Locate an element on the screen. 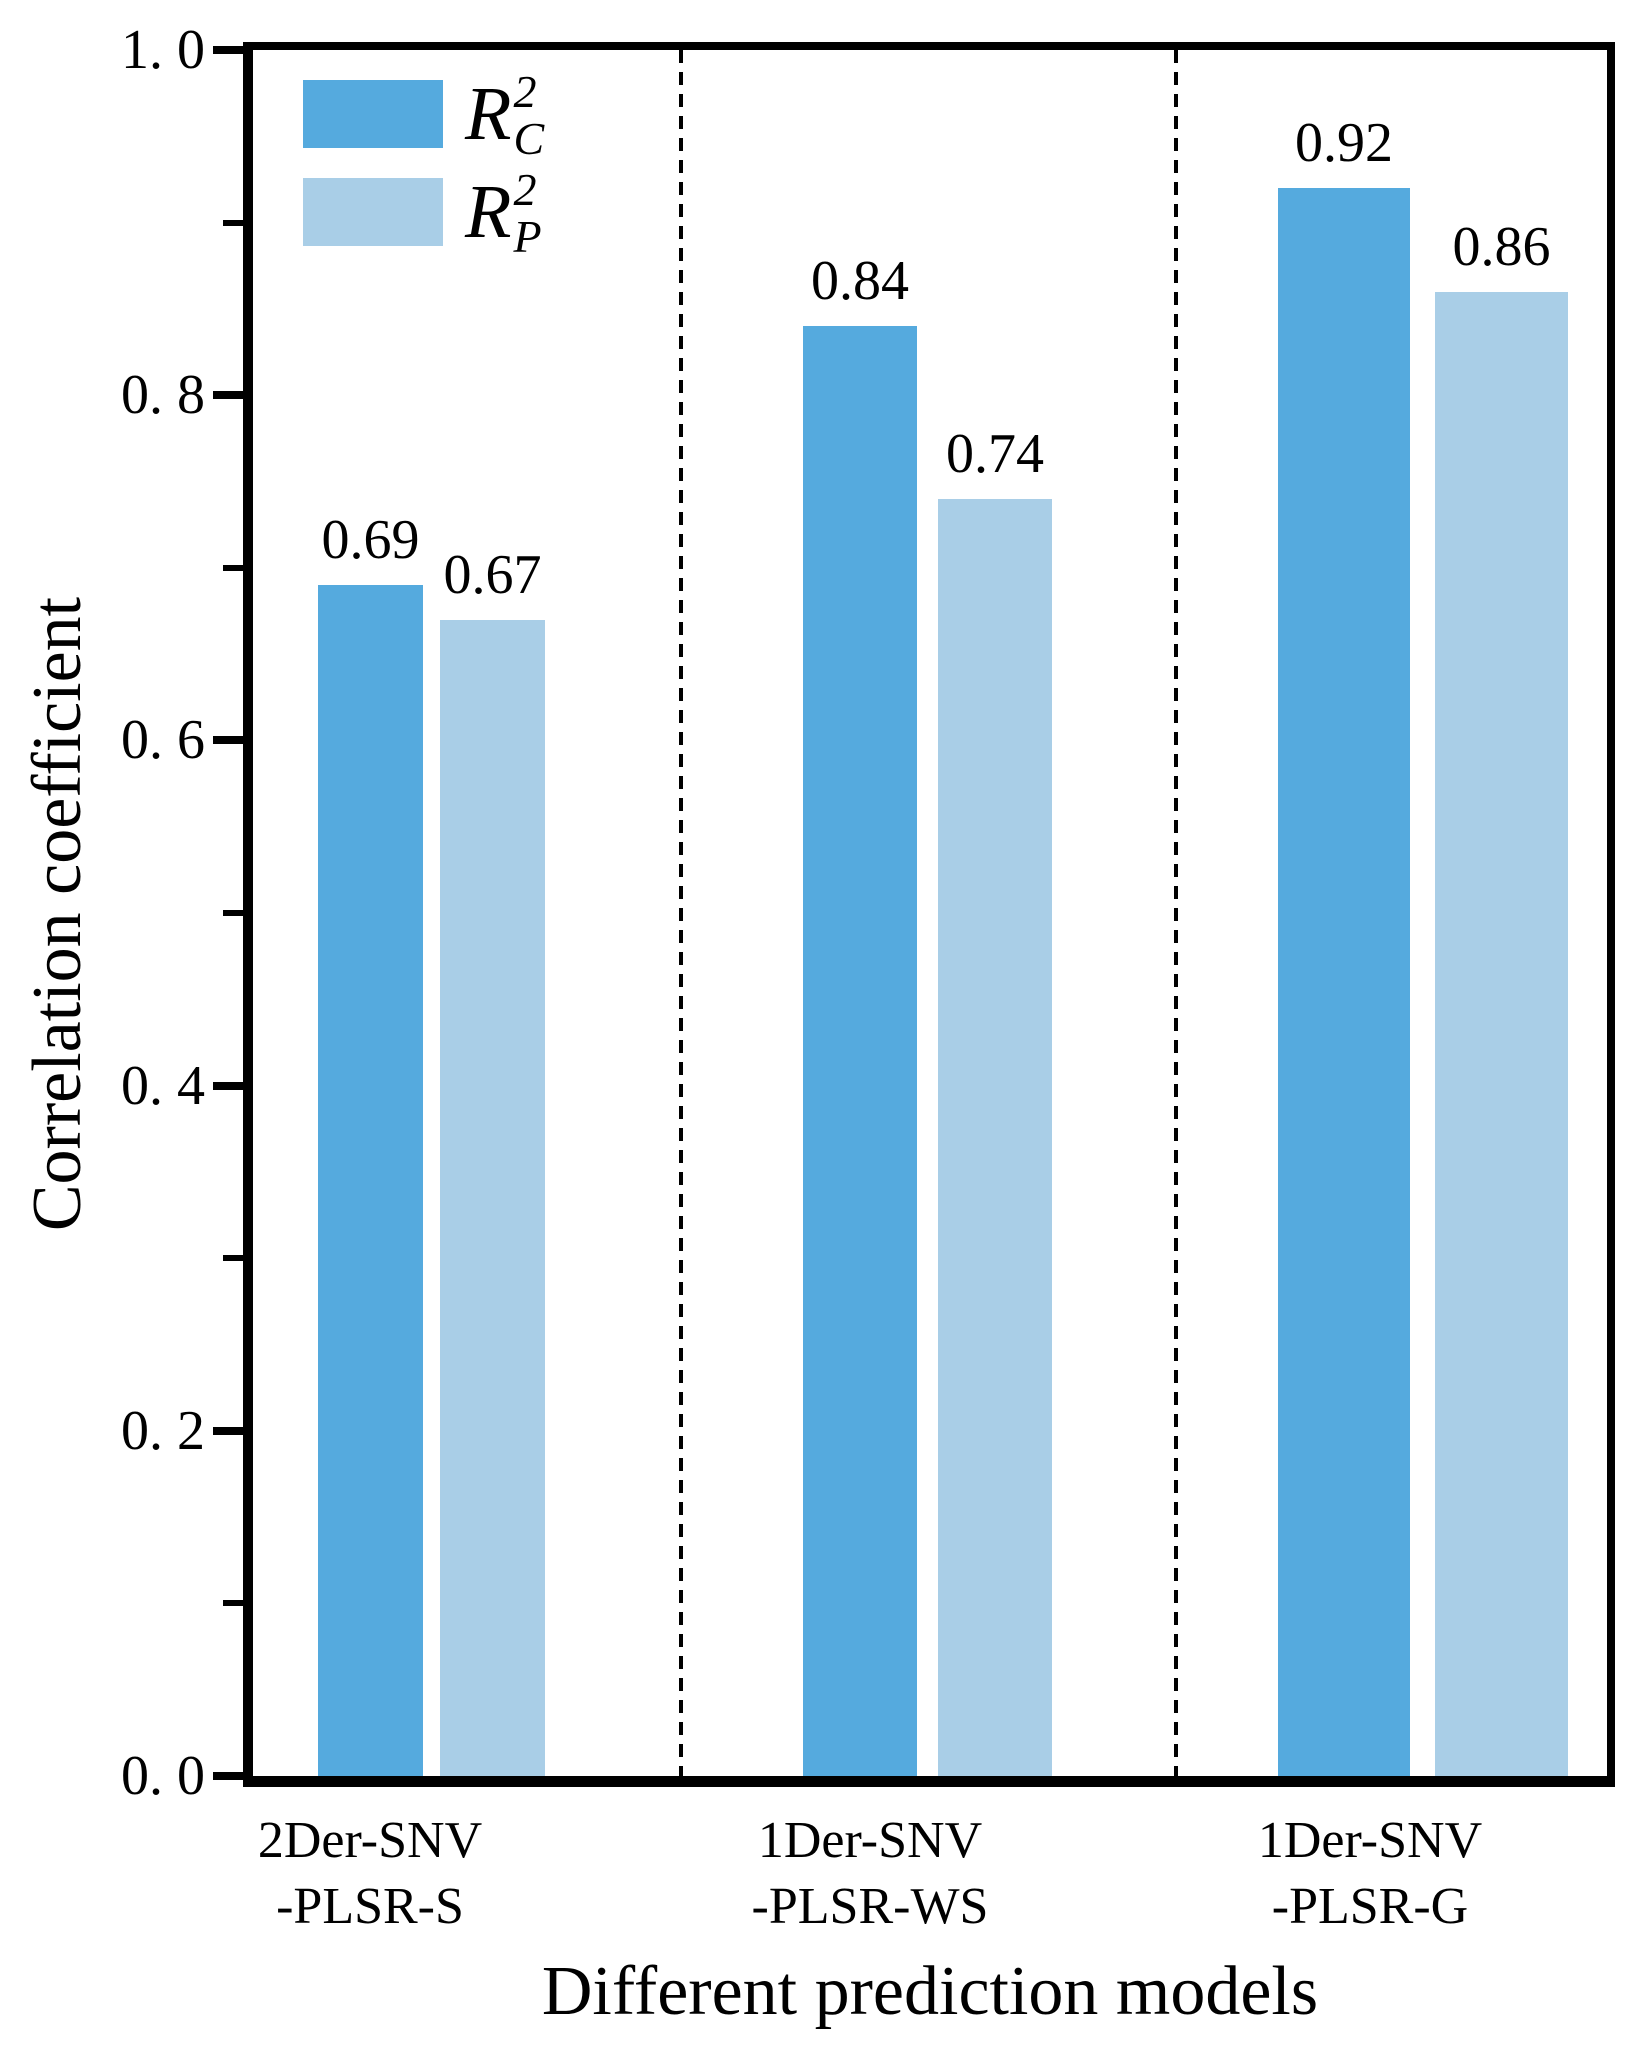 This screenshot has height=2062, width=1647. legend-swatch-rc is located at coordinates (373, 114).